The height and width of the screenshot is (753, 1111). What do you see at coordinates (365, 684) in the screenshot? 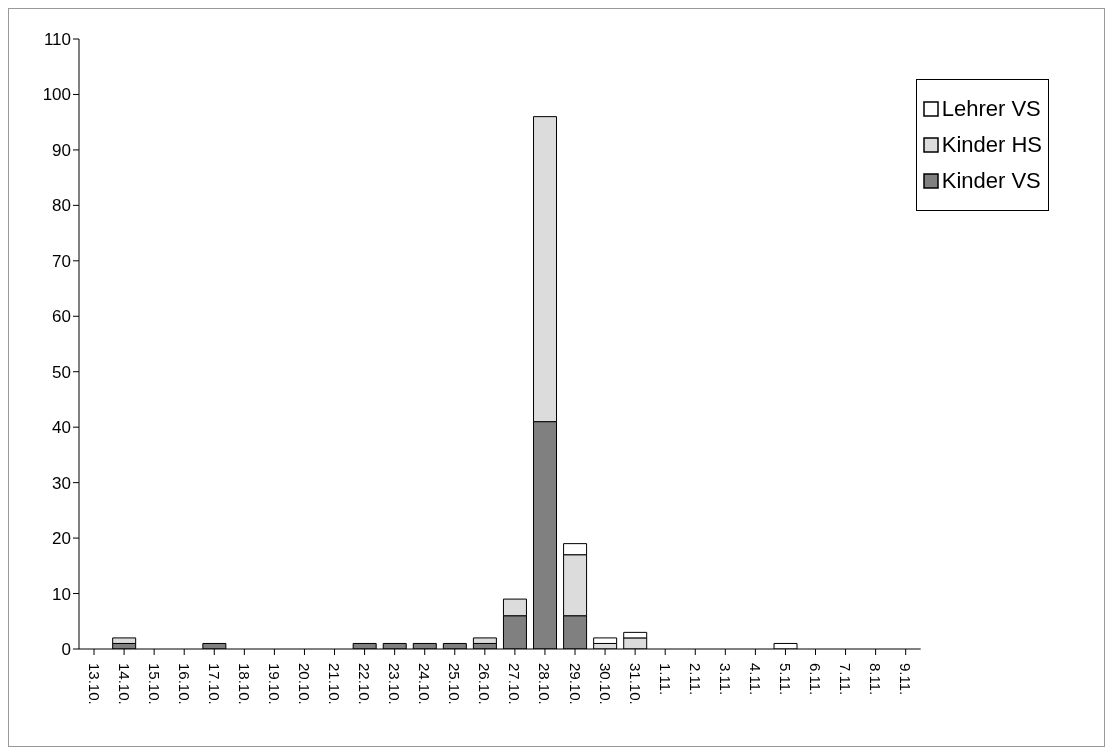
I see `x-tick-label: 22.10.` at bounding box center [365, 684].